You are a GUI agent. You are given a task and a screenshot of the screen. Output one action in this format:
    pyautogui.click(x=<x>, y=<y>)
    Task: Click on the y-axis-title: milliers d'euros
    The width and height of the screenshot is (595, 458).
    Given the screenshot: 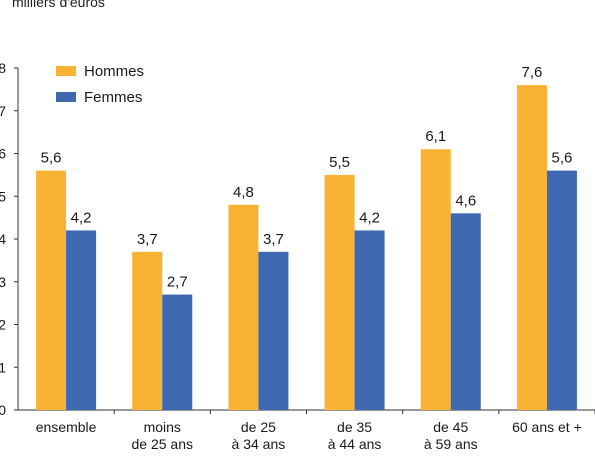 What is the action you would take?
    pyautogui.click(x=58, y=5)
    